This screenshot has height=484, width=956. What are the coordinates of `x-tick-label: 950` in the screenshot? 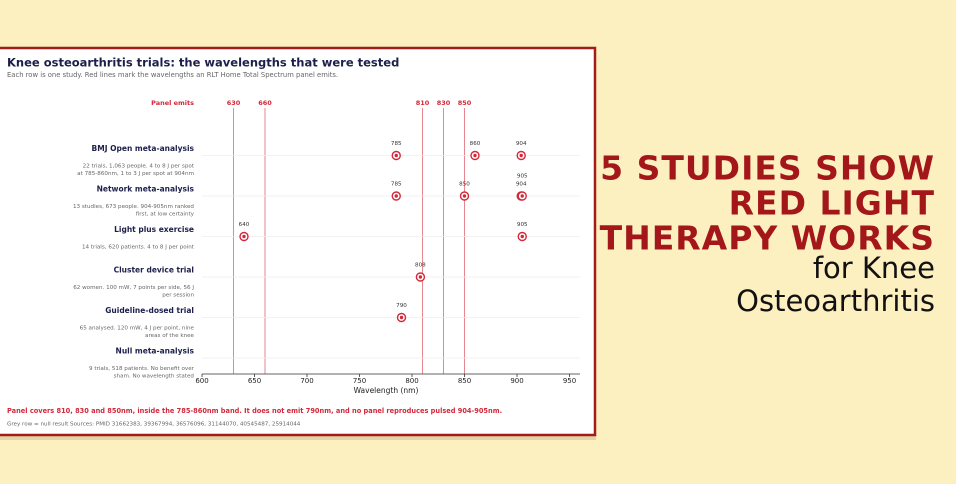 It's located at (569, 381).